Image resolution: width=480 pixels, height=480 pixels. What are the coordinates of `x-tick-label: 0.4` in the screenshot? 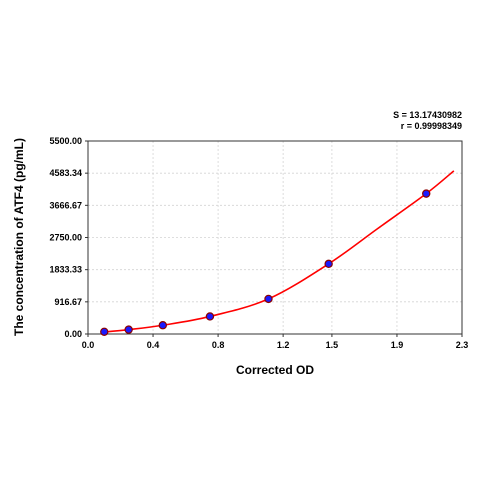 It's located at (153, 345).